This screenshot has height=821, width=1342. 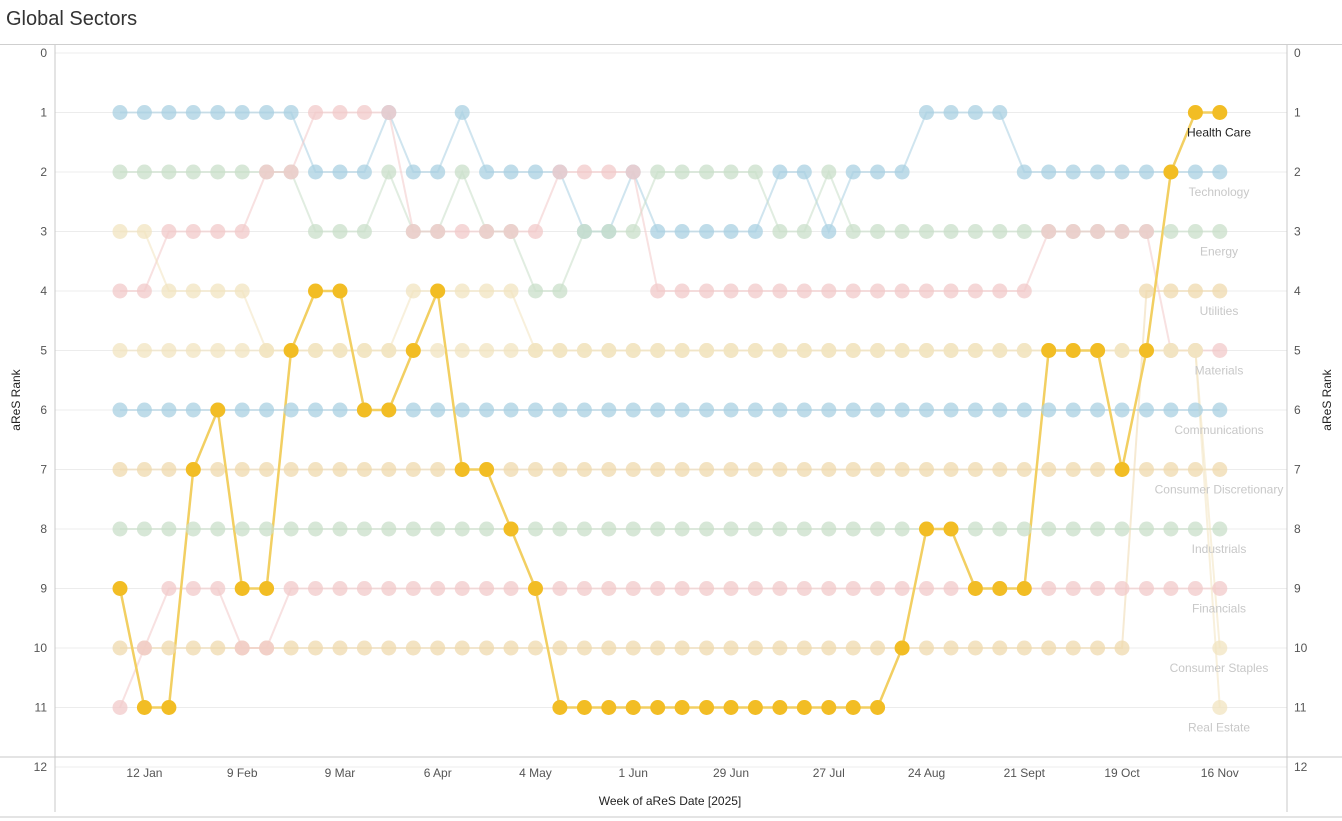 What do you see at coordinates (41, 708) in the screenshot?
I see `y-tick-left-11: 11` at bounding box center [41, 708].